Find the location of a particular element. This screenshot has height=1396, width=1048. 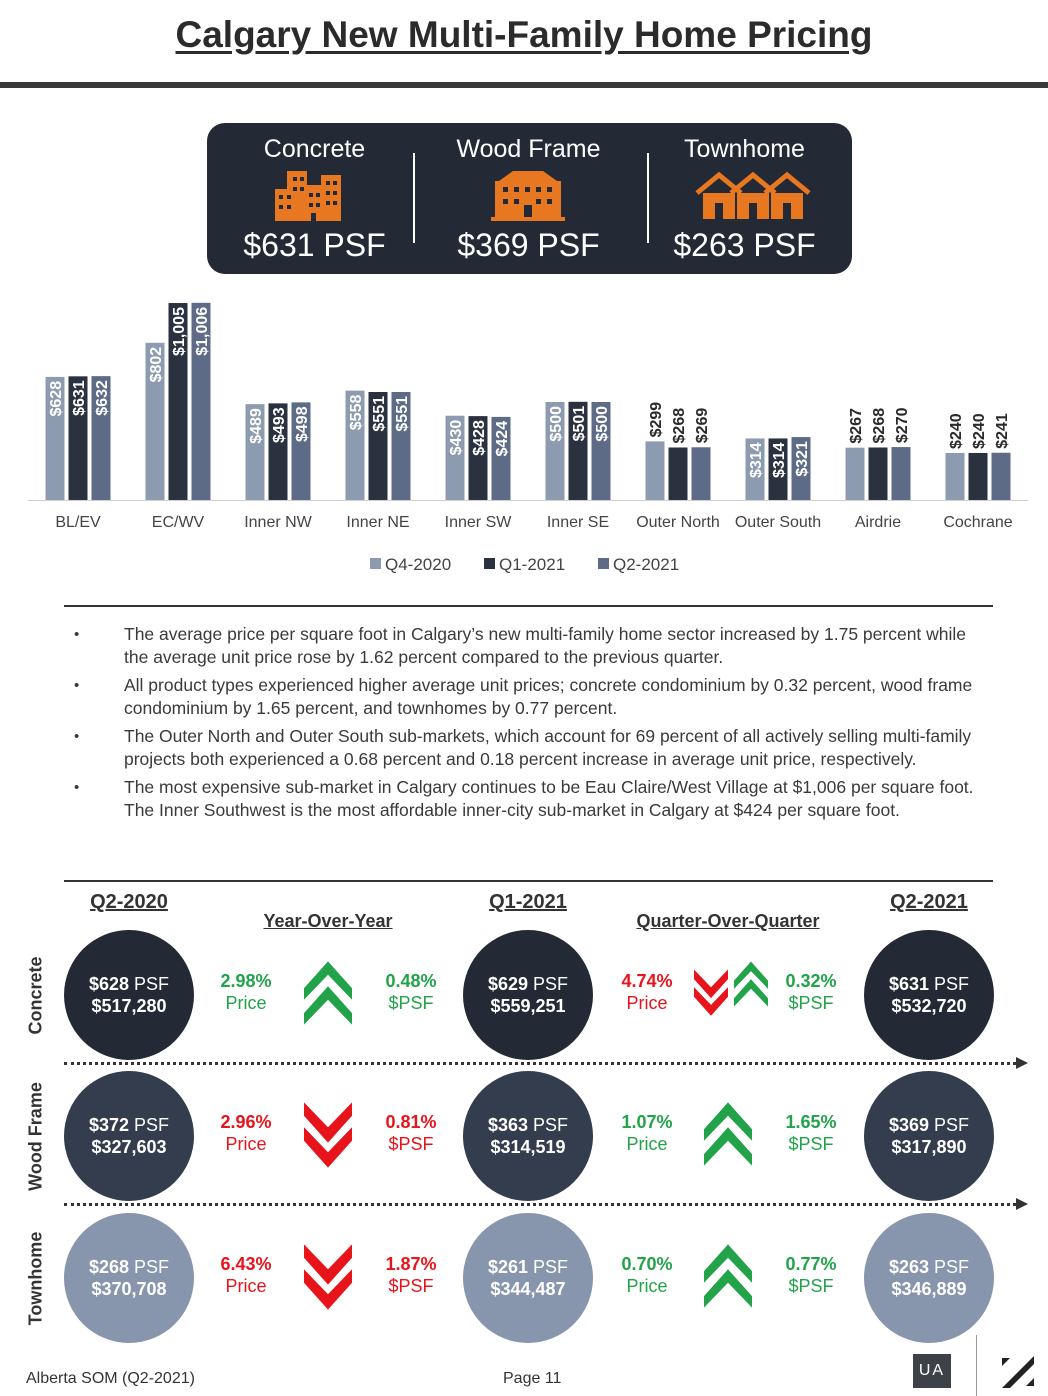

yoy-price-change: 2.96% Price is located at coordinates (246, 1133).